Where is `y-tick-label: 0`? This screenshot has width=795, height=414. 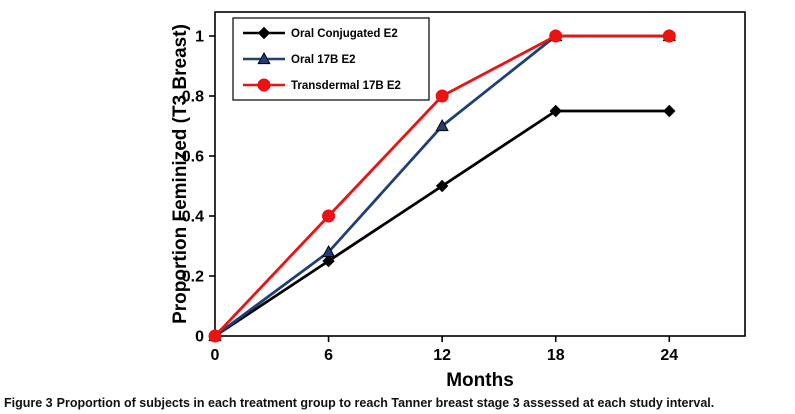 y-tick-label: 0 is located at coordinates (199, 337).